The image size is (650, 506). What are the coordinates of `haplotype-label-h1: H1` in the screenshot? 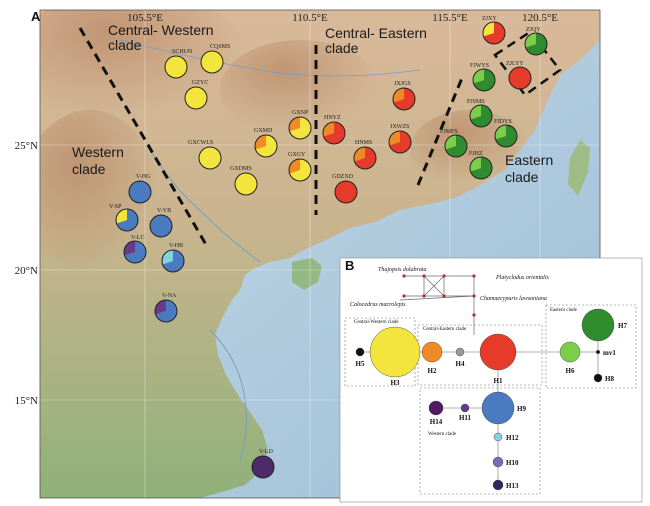 It's located at (498, 381).